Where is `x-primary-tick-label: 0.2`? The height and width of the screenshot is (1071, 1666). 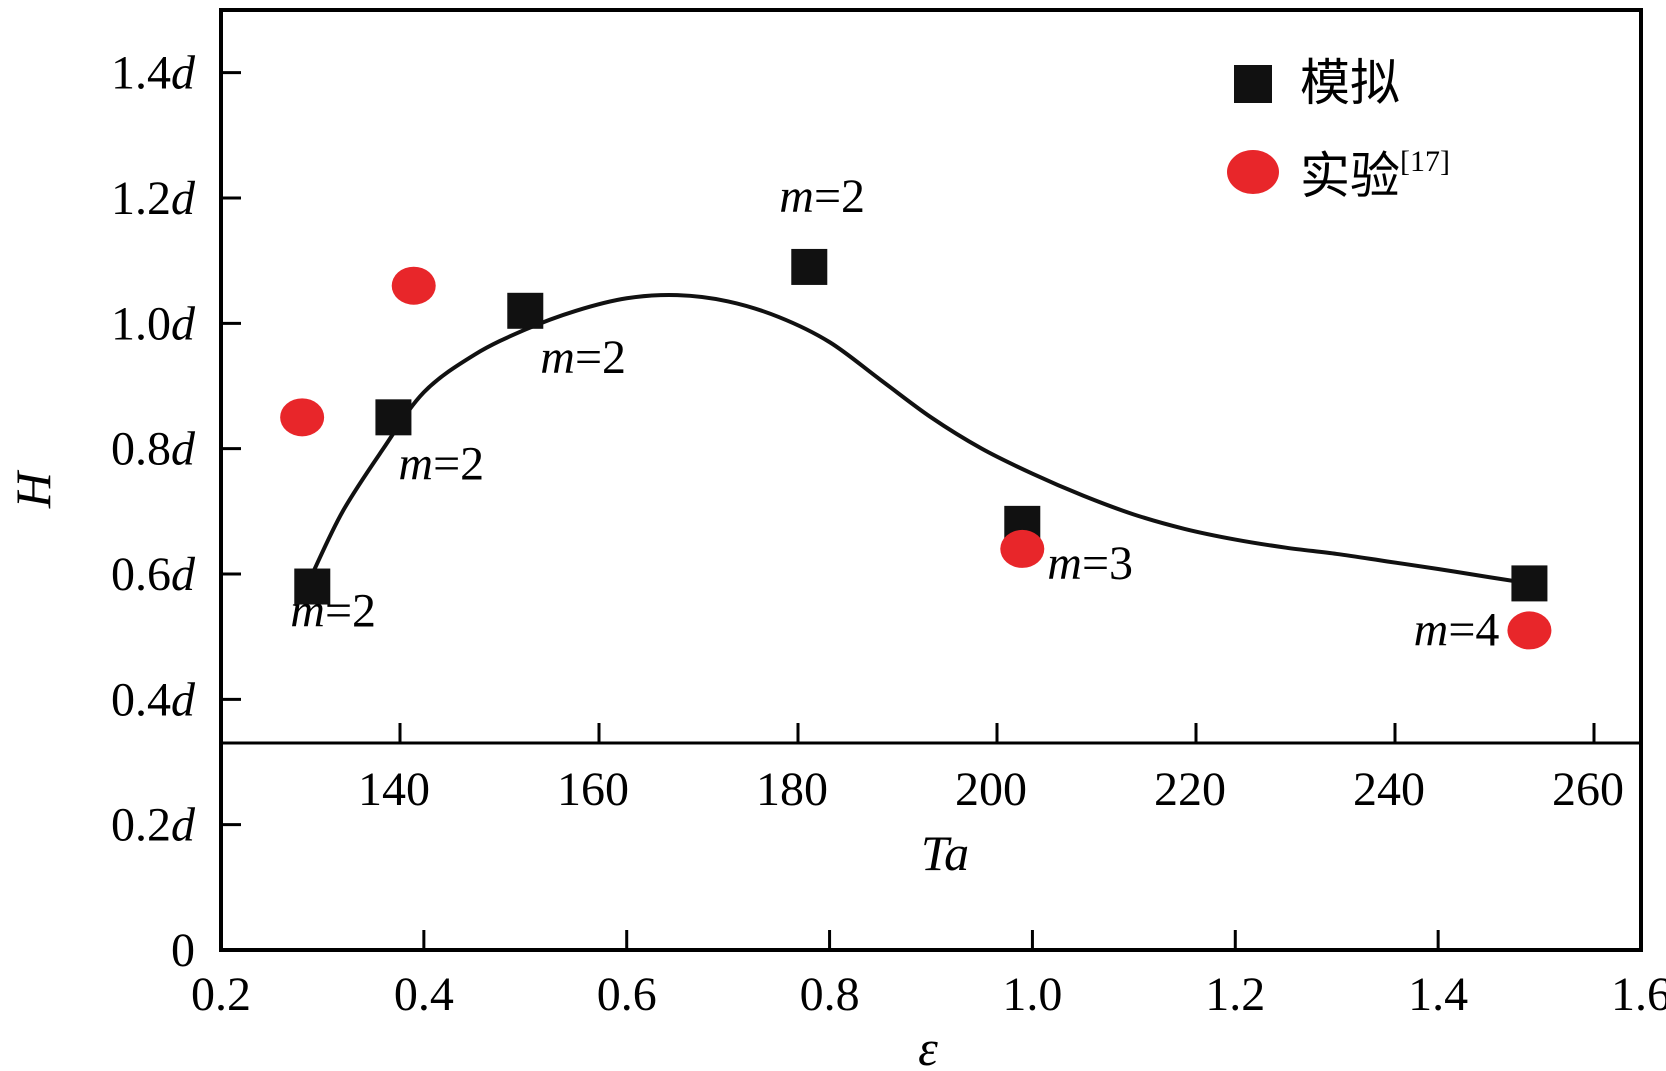 x-primary-tick-label: 0.2 is located at coordinates (221, 994).